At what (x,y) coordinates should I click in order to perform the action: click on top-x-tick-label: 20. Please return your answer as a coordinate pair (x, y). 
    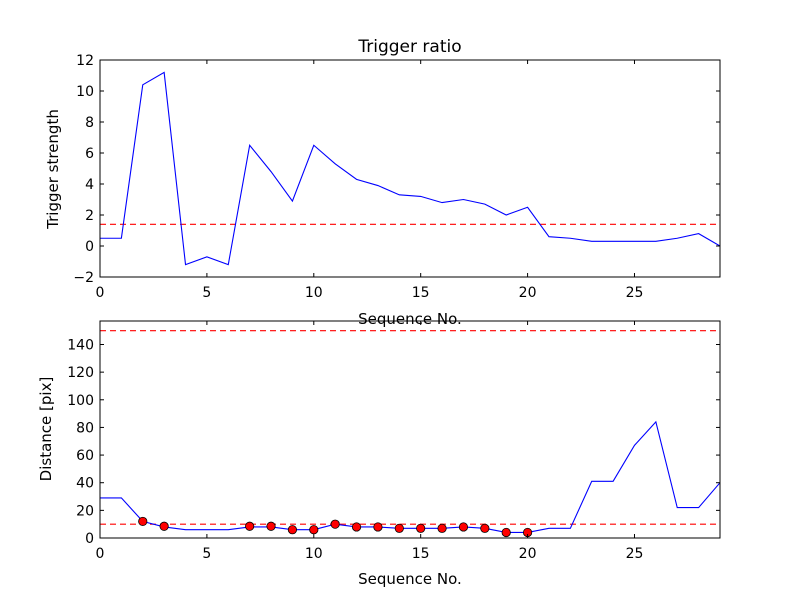
    Looking at the image, I should click on (528, 293).